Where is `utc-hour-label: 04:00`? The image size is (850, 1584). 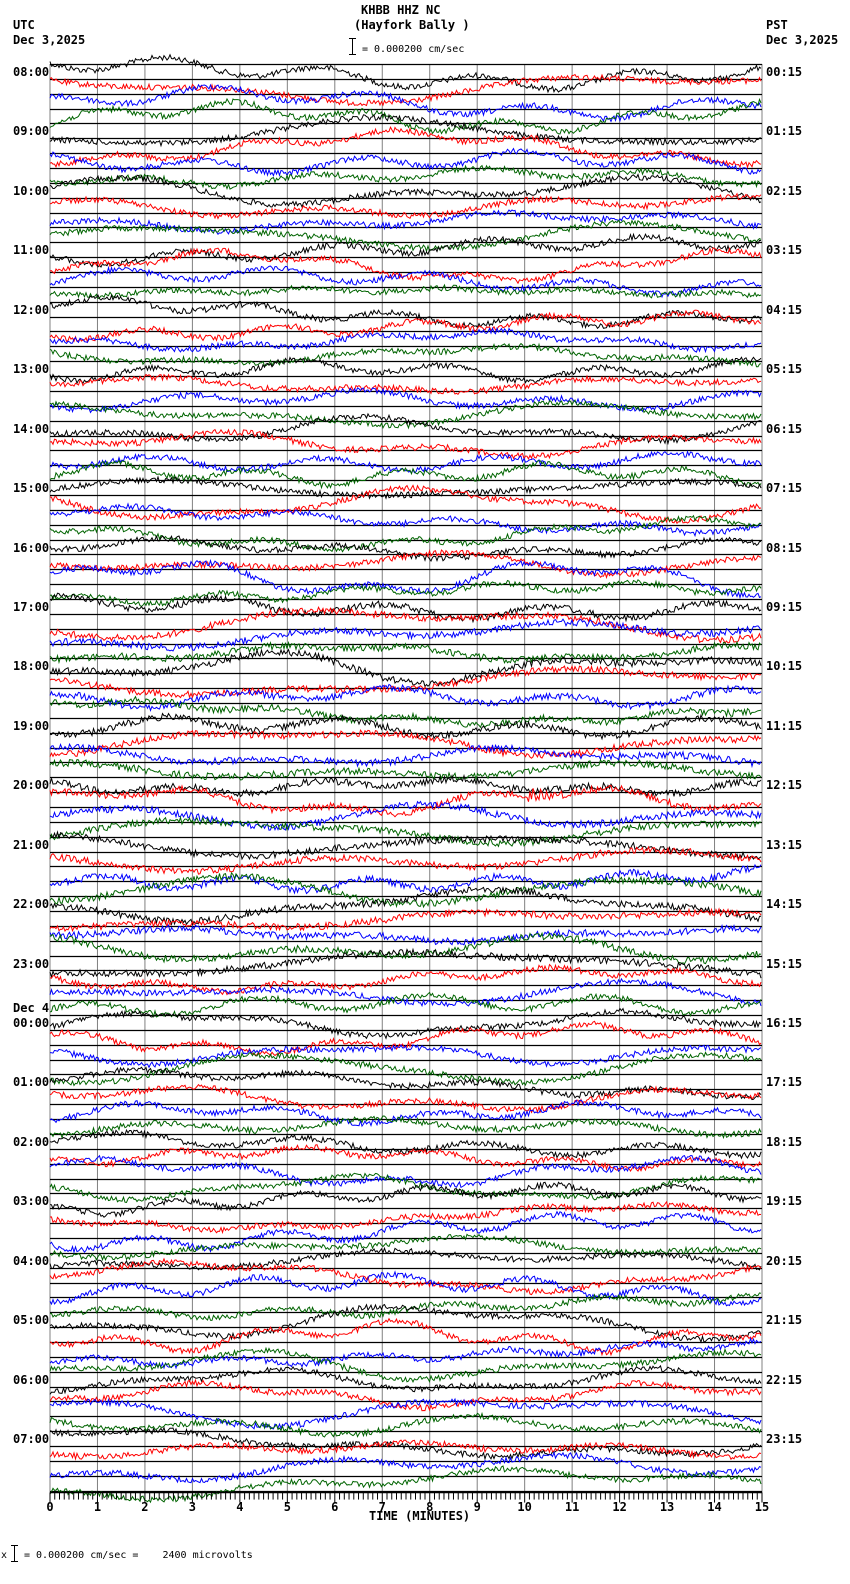
utc-hour-label: 04:00 is located at coordinates (31, 1260).